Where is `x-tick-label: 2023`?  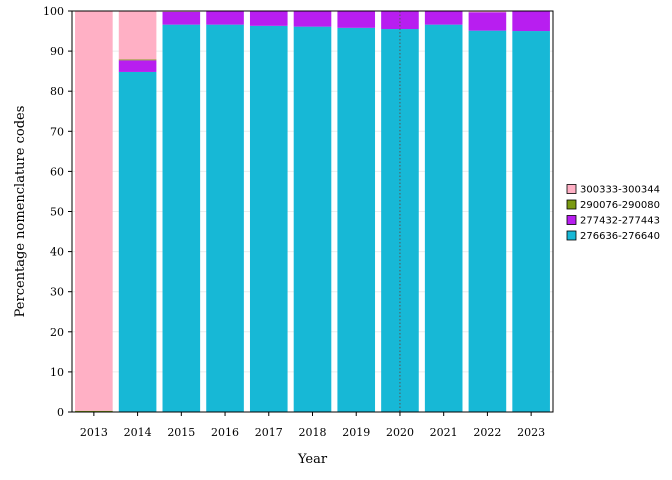
x-tick-label: 2023 is located at coordinates (531, 432).